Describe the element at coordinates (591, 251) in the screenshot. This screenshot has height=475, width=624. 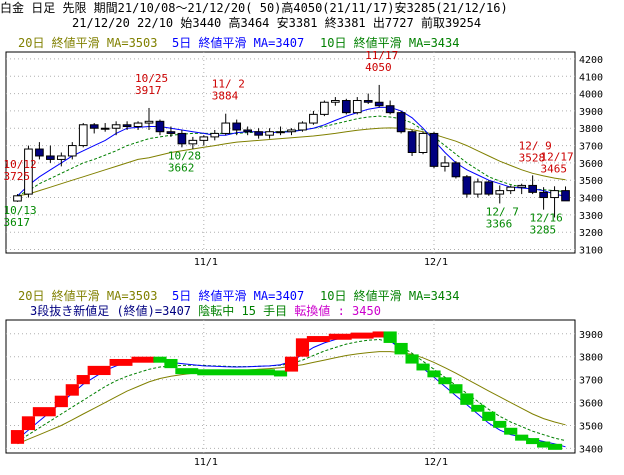
I see `y-tick-label: 3100` at that location.